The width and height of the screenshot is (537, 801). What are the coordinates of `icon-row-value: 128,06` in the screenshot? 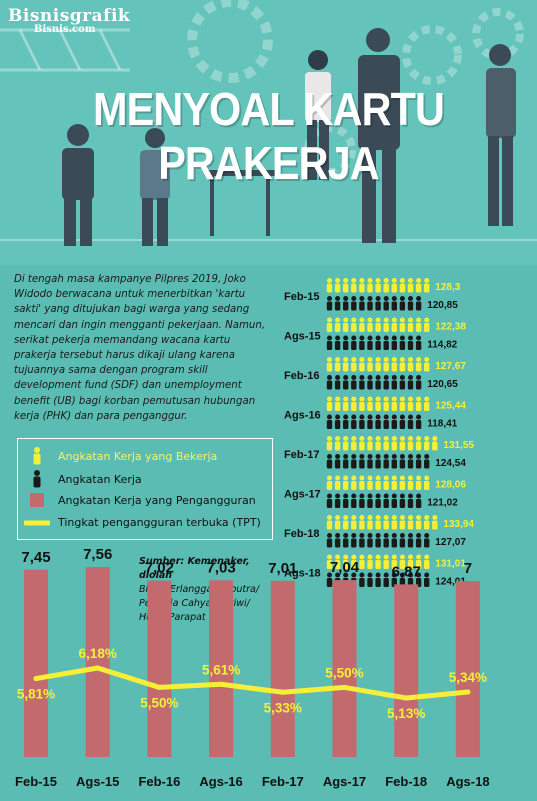 It's located at (450, 485).